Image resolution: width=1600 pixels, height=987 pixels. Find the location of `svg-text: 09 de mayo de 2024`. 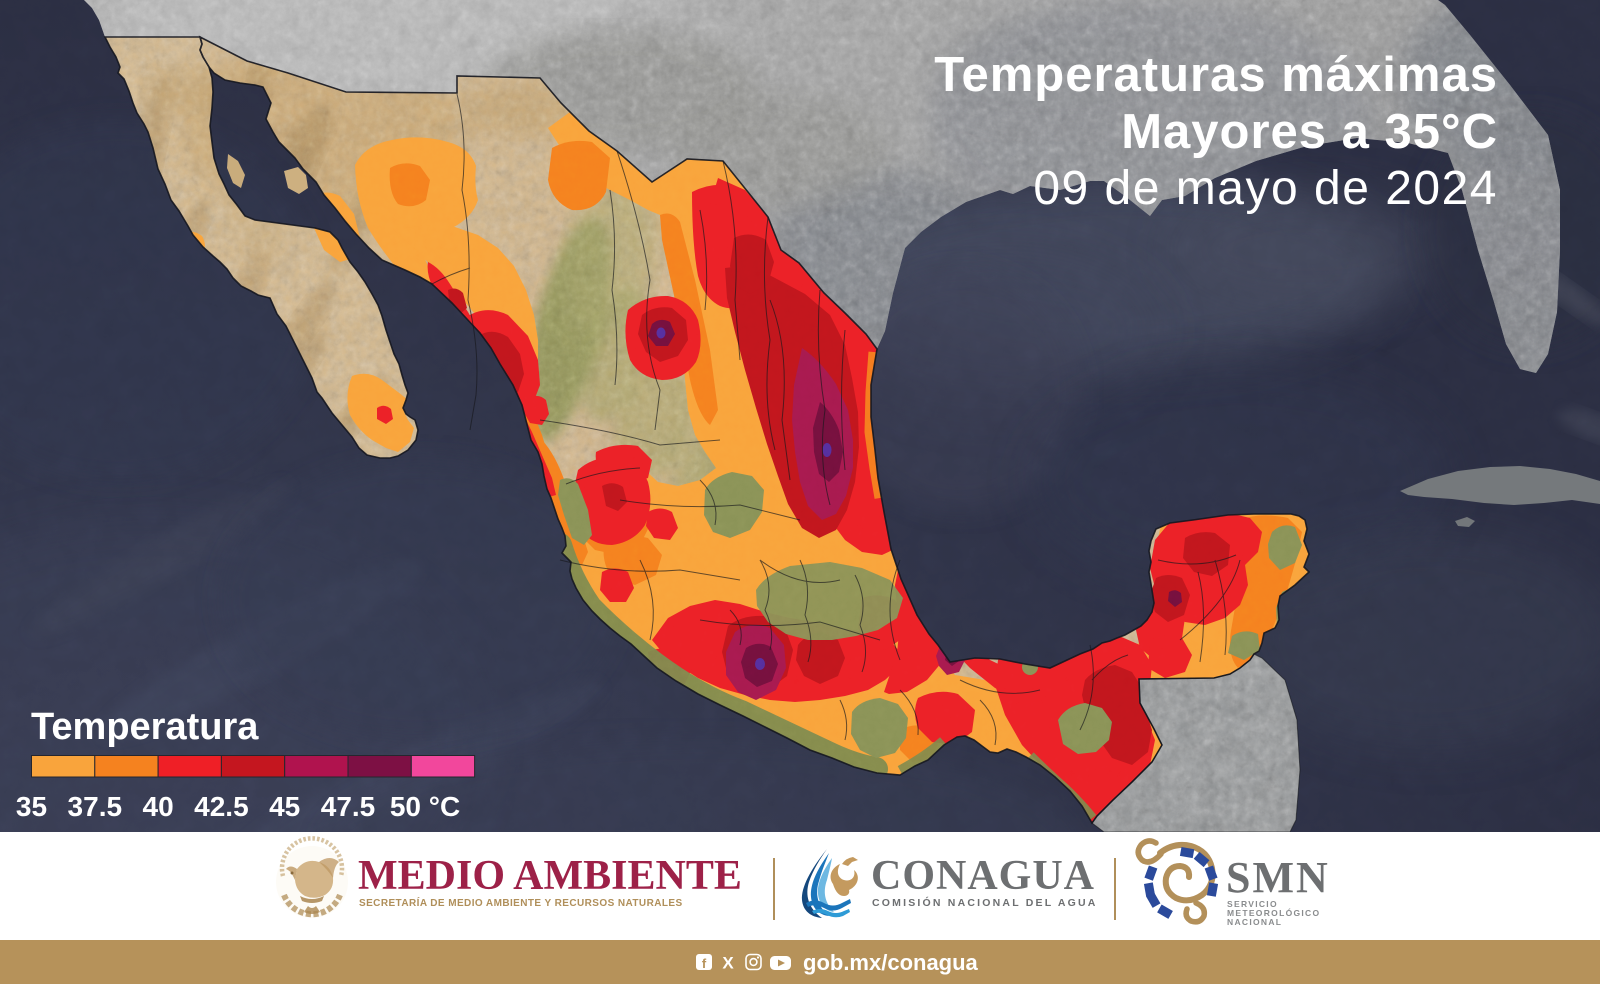

svg-text: 09 de mayo de 2024 is located at coordinates (1265, 188).